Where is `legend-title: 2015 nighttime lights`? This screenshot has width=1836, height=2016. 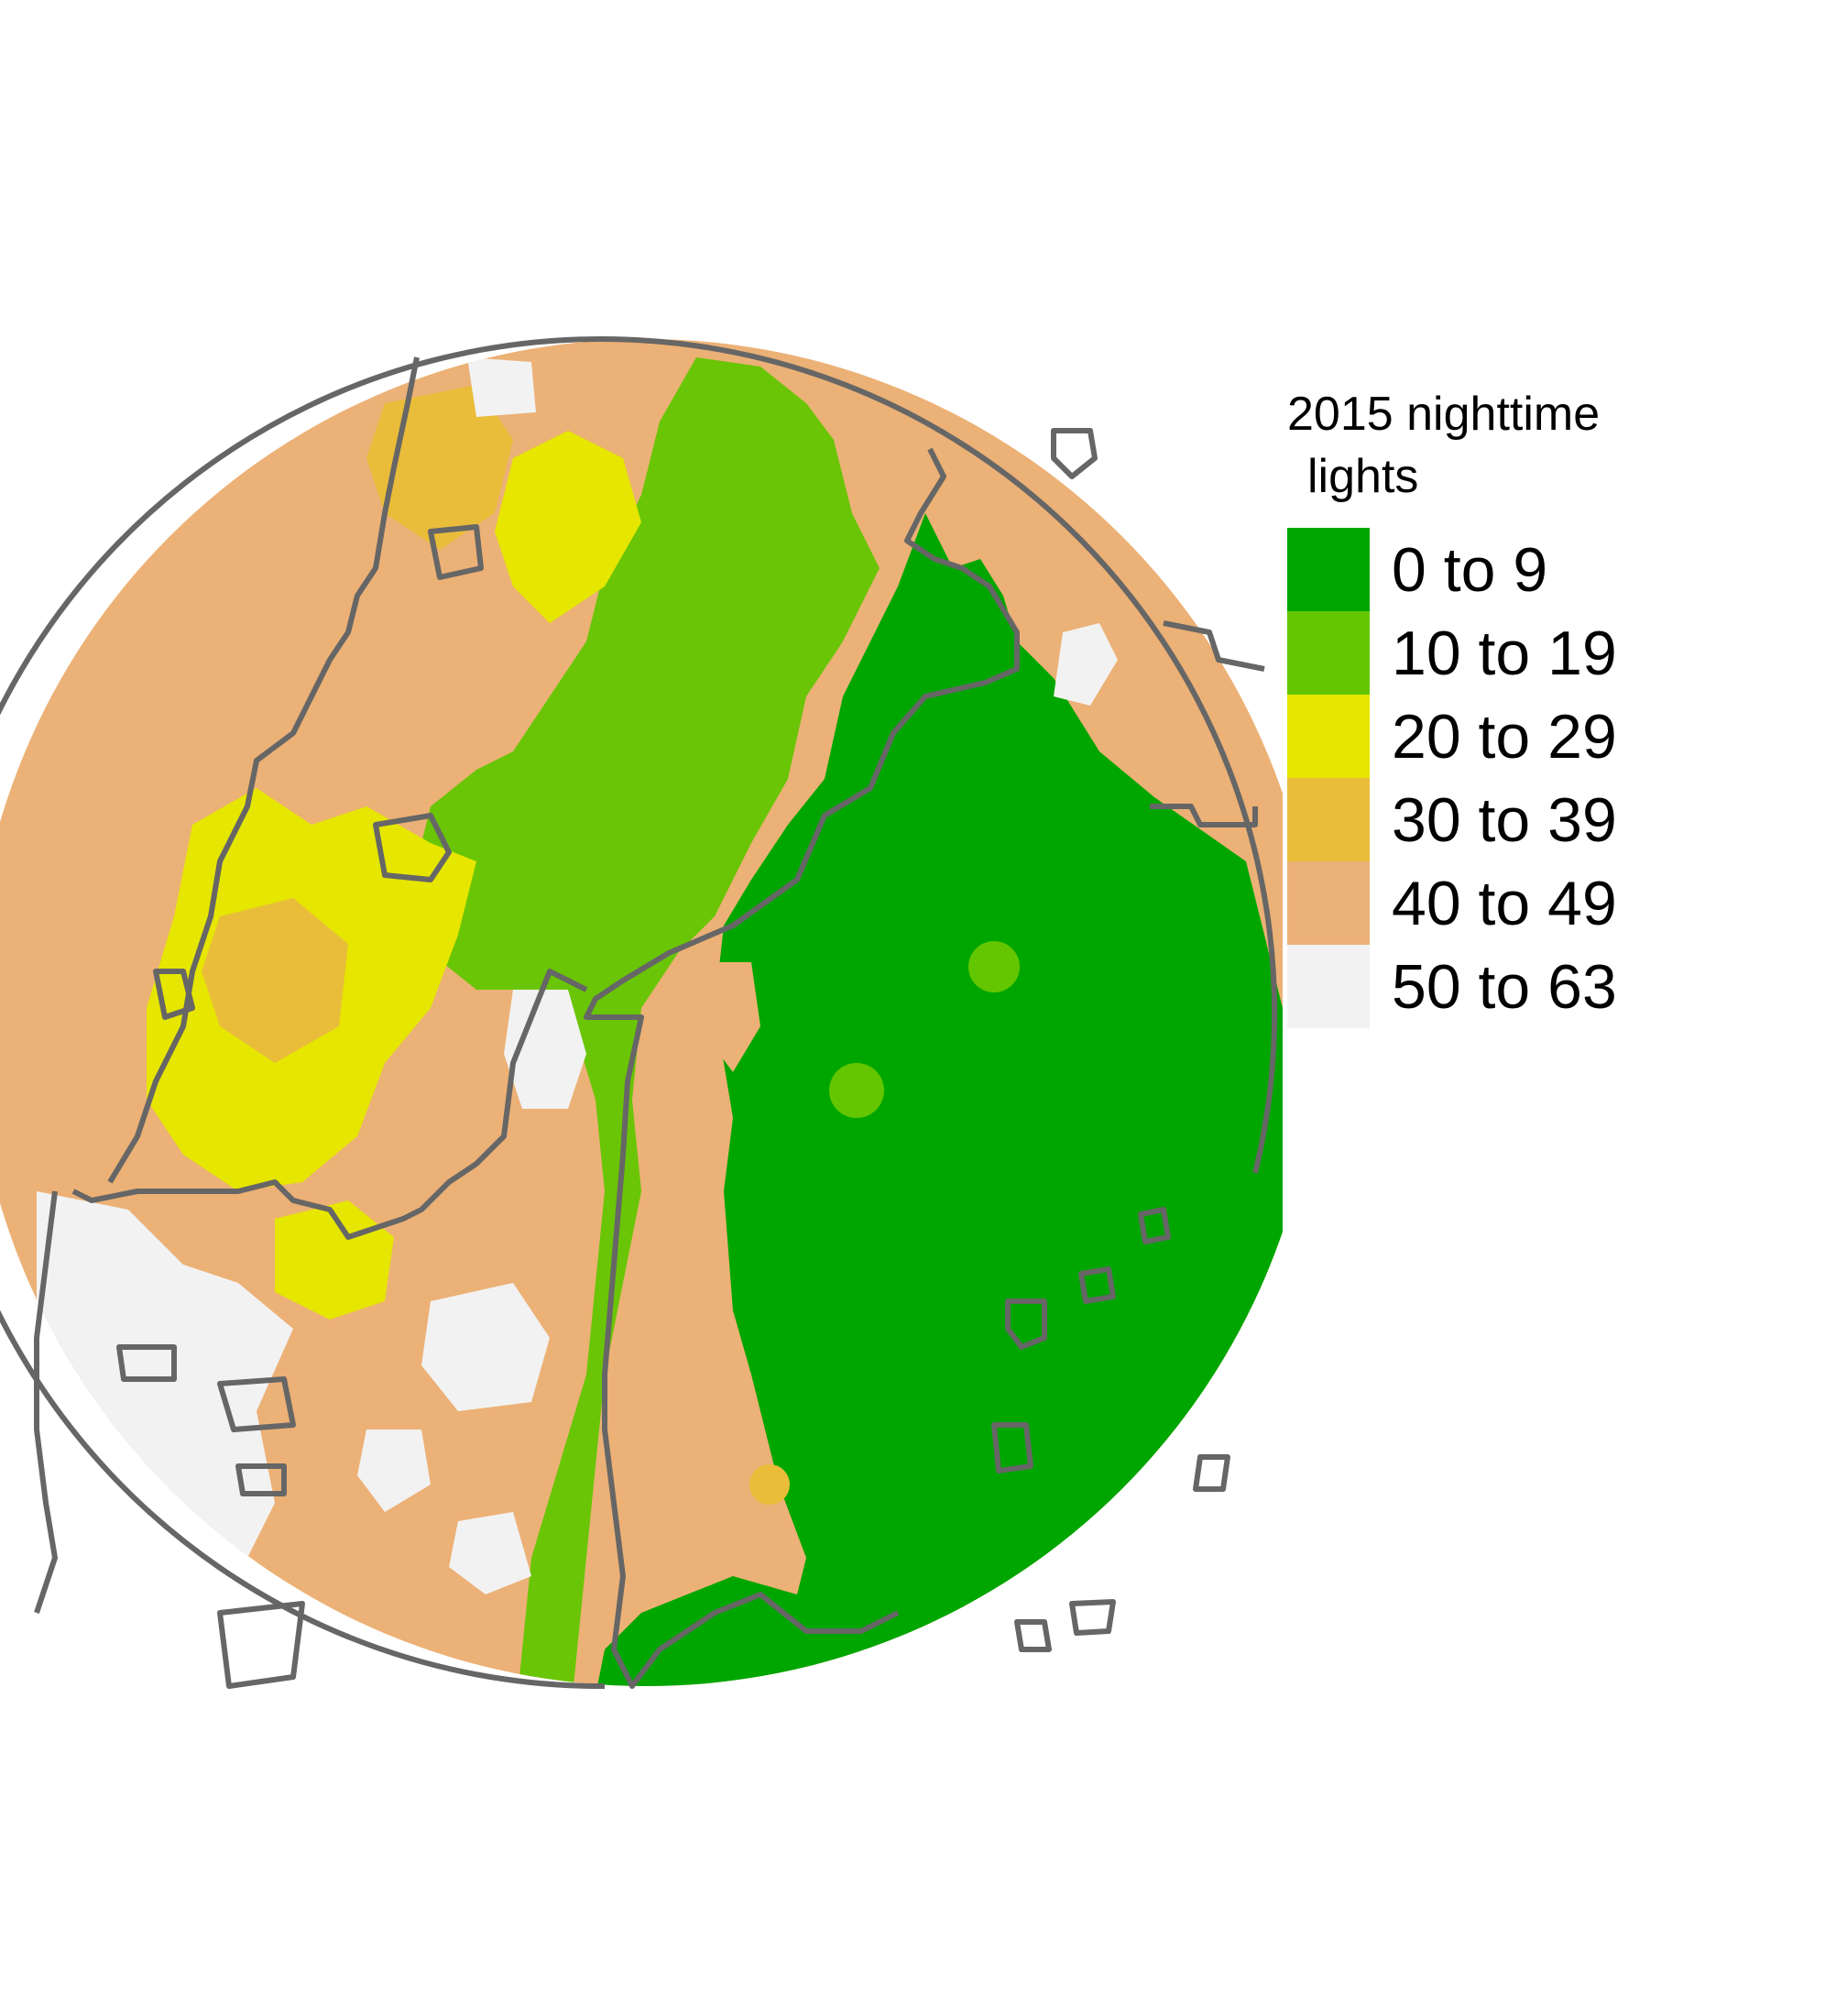
legend-title: 2015 nighttime lights is located at coordinates (1479, 445).